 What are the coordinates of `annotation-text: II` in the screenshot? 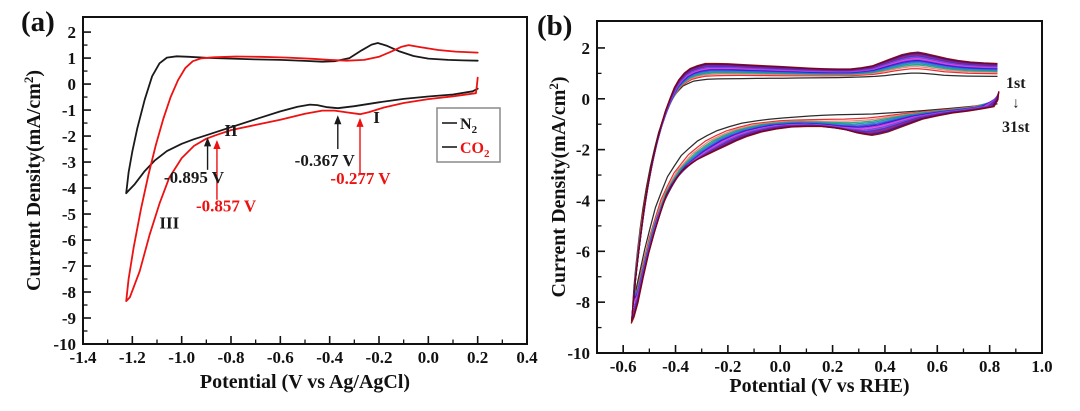 It's located at (231, 130).